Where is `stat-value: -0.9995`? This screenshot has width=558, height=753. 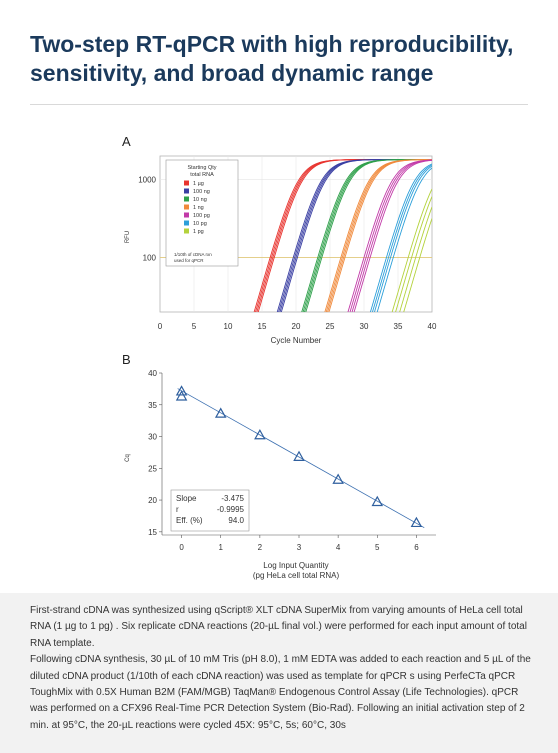 stat-value: -0.9995 is located at coordinates (231, 509).